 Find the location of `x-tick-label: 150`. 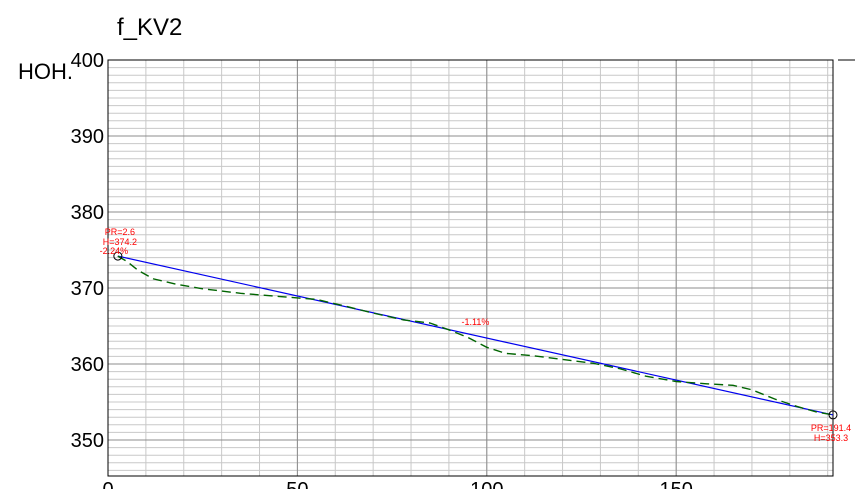

x-tick-label: 150 is located at coordinates (675, 484).